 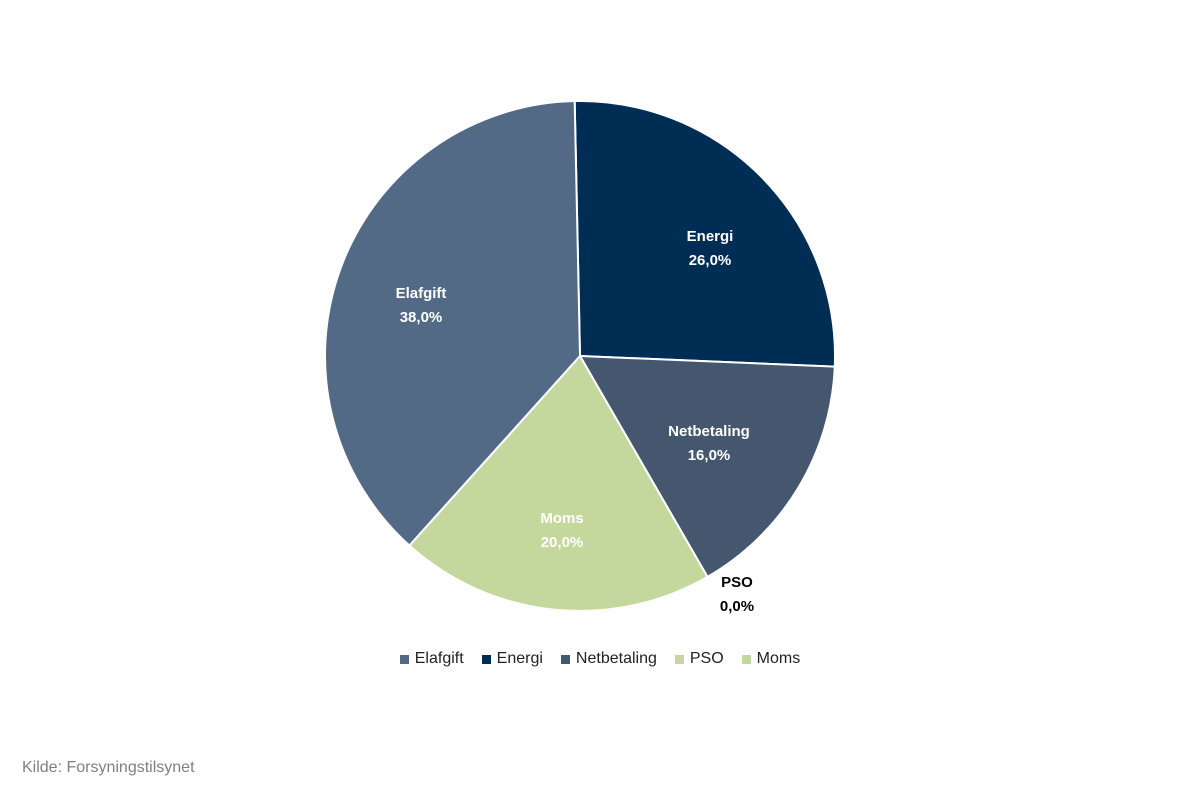 I want to click on slice-label-pso: PSO, so click(x=737, y=582).